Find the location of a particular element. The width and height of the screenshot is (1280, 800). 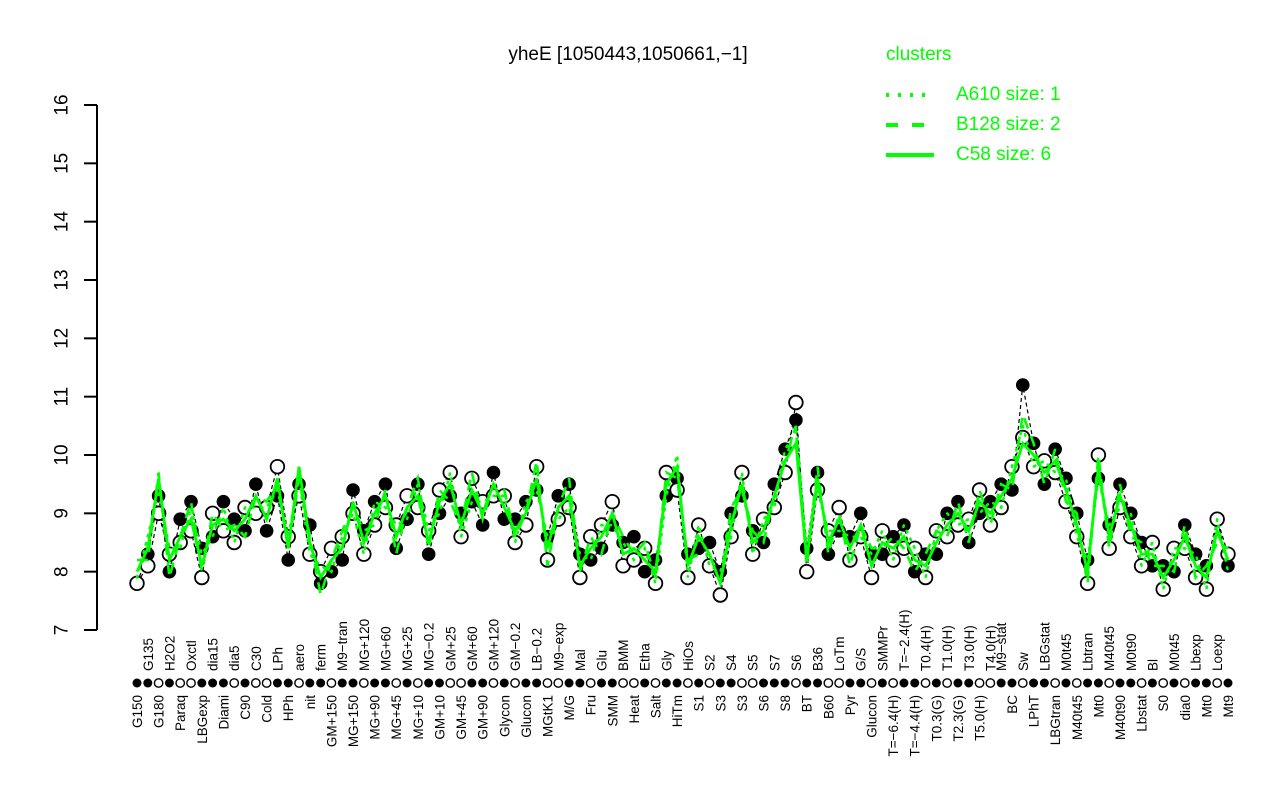

x-axis-label: LBGtran is located at coordinates (1055, 720).